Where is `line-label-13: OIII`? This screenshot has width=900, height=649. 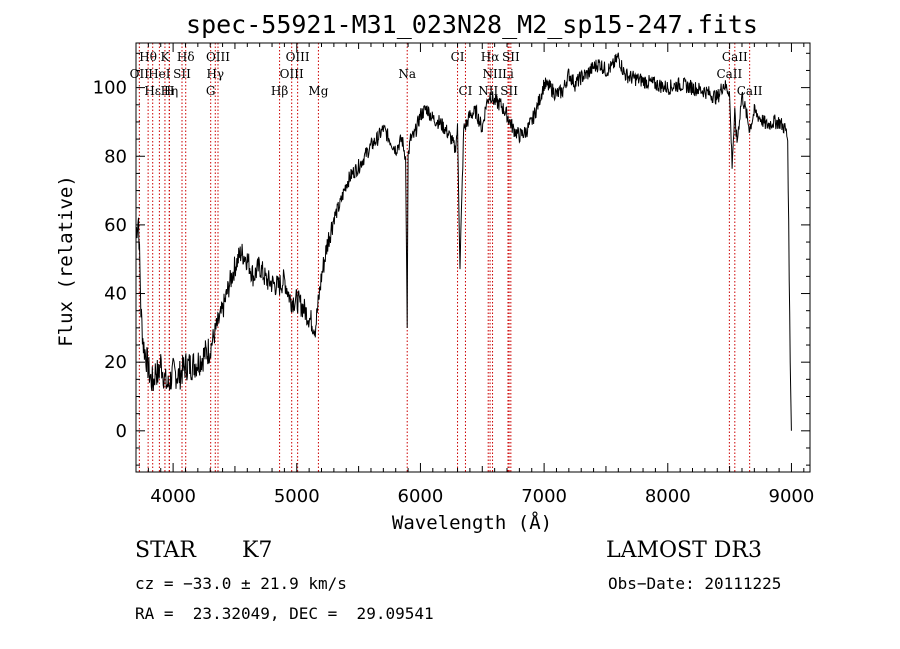
line-label-13: OIII is located at coordinates (292, 74).